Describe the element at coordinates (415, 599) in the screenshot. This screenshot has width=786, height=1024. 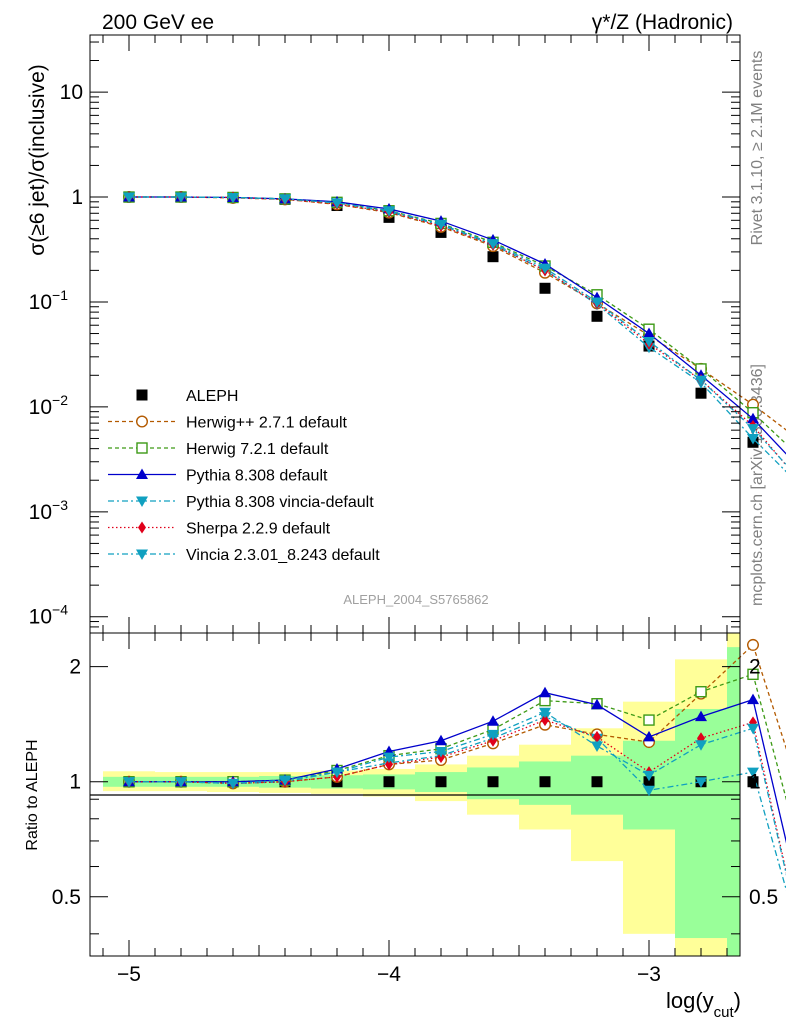
I see `analysis-watermark: ALEPH_2004_S5765862` at that location.